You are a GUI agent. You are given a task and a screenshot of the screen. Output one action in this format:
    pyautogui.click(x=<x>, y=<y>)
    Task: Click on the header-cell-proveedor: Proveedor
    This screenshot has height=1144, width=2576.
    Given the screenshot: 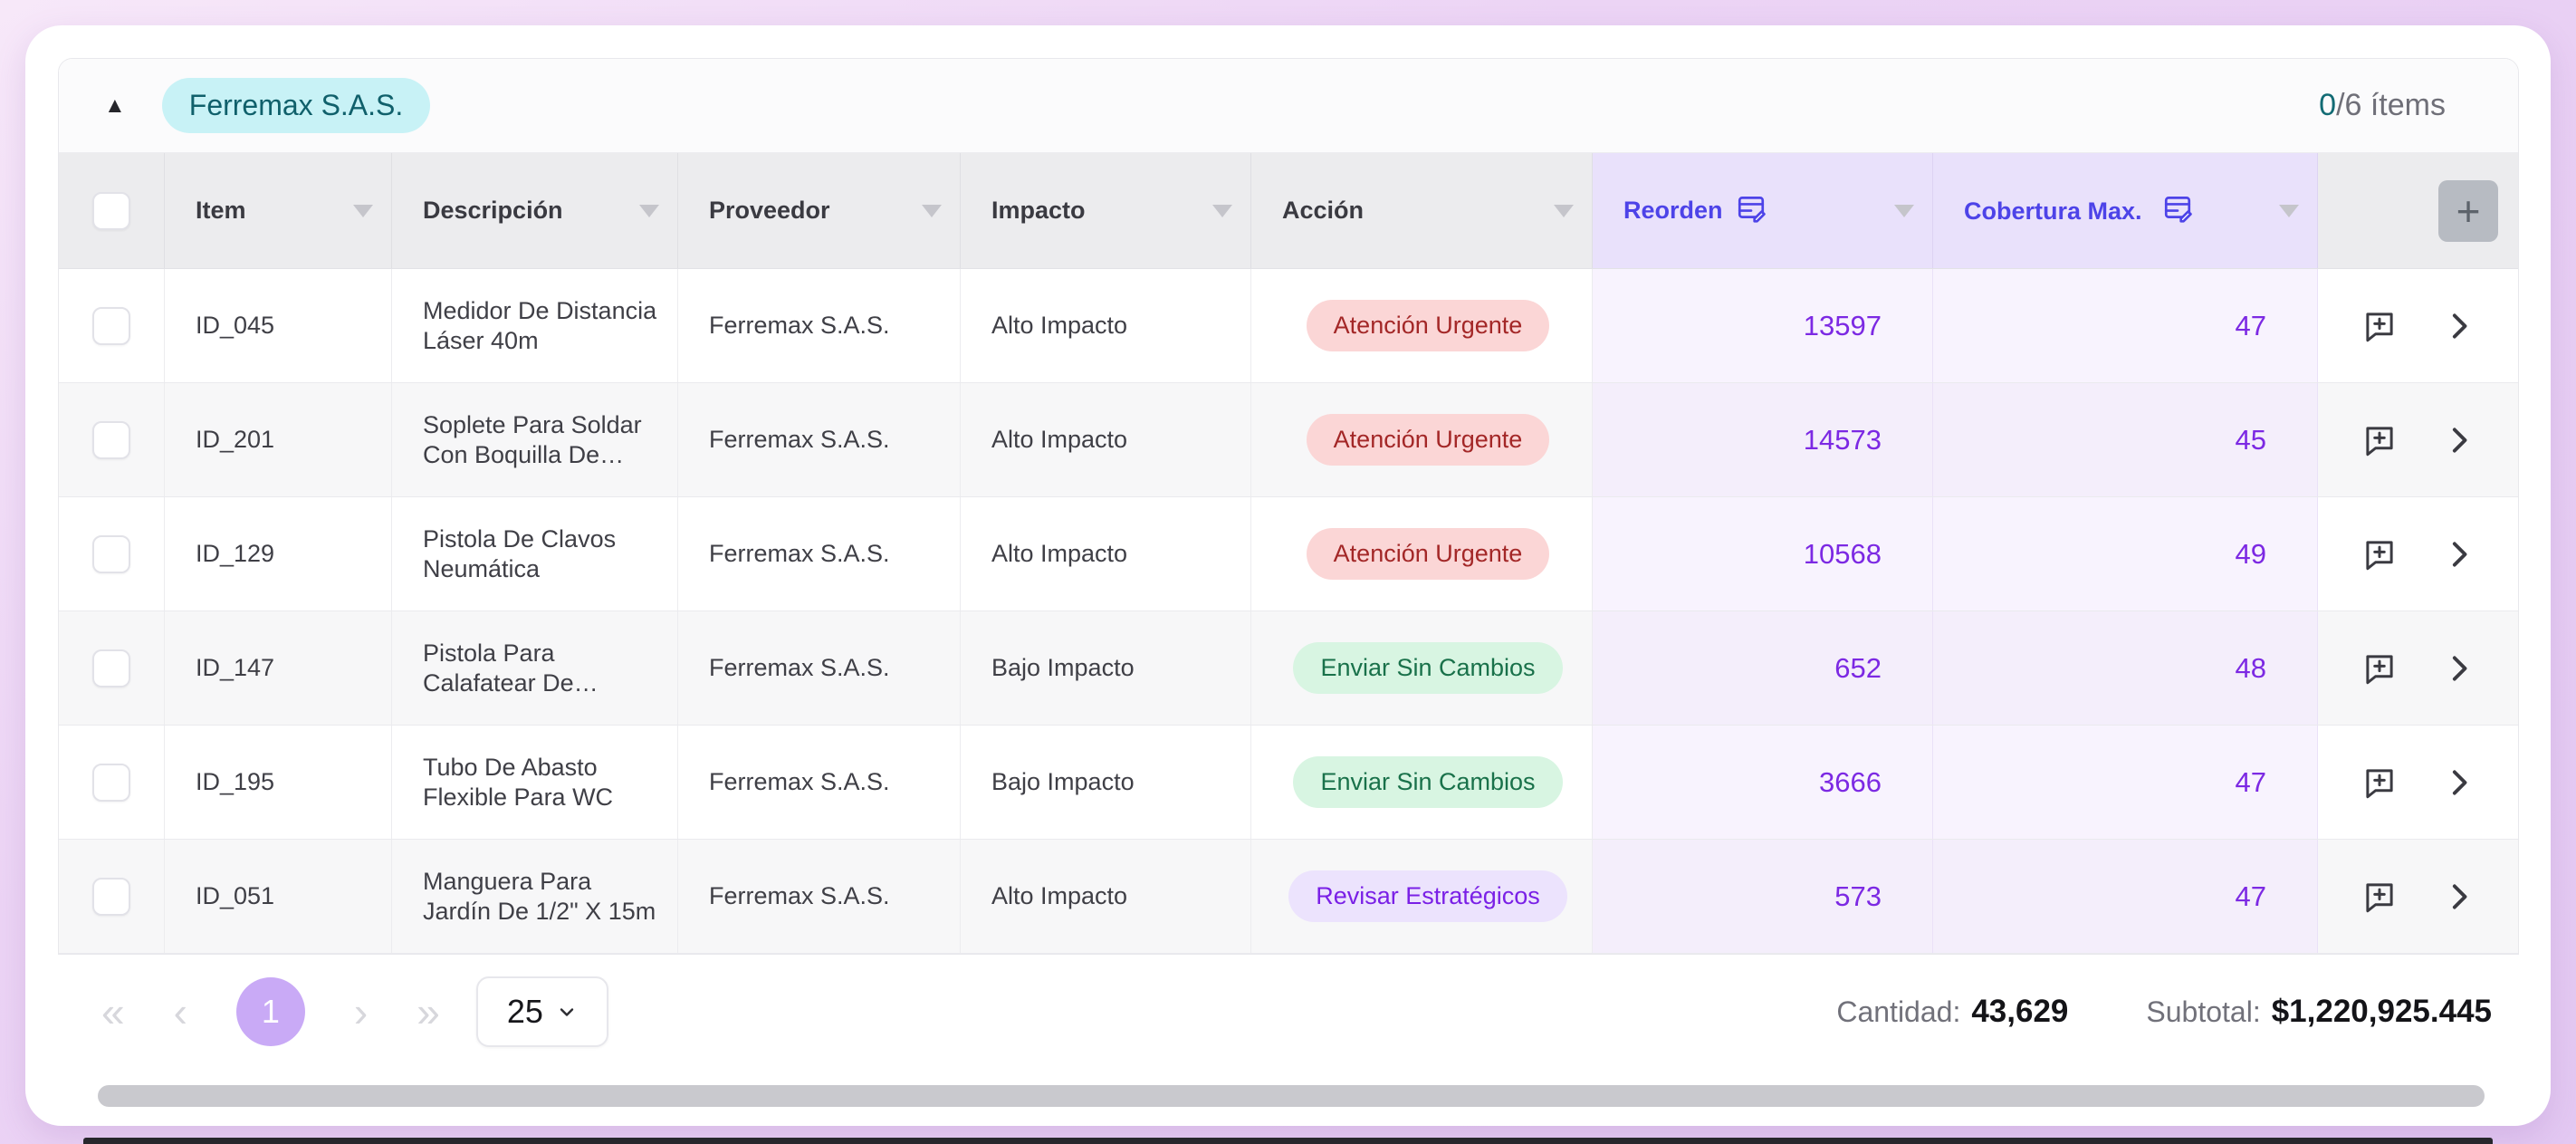 What is the action you would take?
    pyautogui.click(x=819, y=210)
    